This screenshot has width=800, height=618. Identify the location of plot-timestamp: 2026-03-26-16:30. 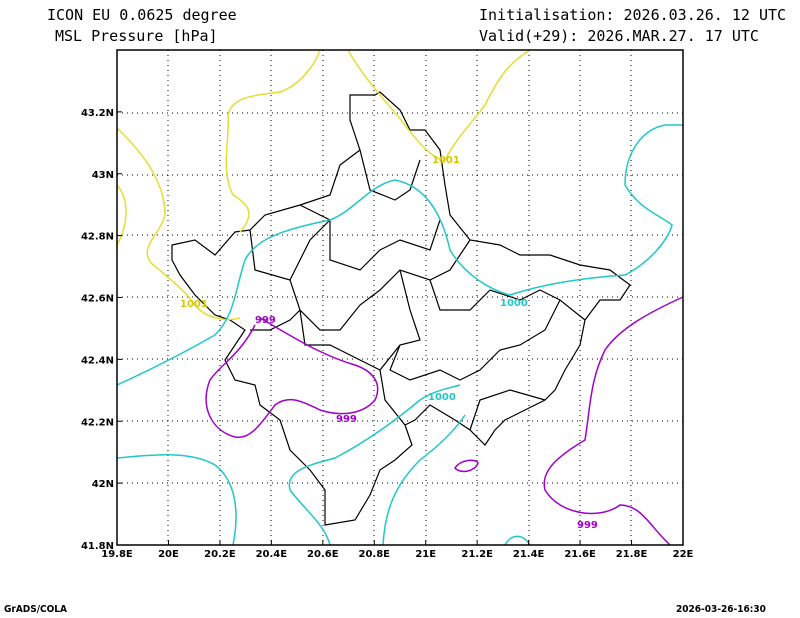
(721, 609).